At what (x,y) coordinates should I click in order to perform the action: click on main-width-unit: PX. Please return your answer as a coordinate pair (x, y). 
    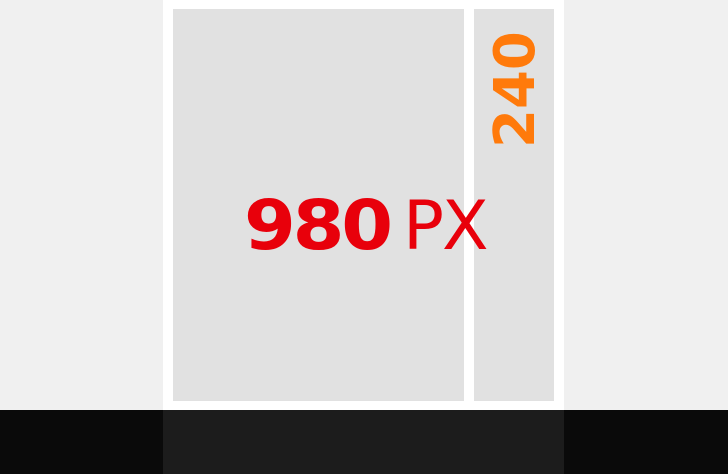
    Looking at the image, I should click on (446, 226).